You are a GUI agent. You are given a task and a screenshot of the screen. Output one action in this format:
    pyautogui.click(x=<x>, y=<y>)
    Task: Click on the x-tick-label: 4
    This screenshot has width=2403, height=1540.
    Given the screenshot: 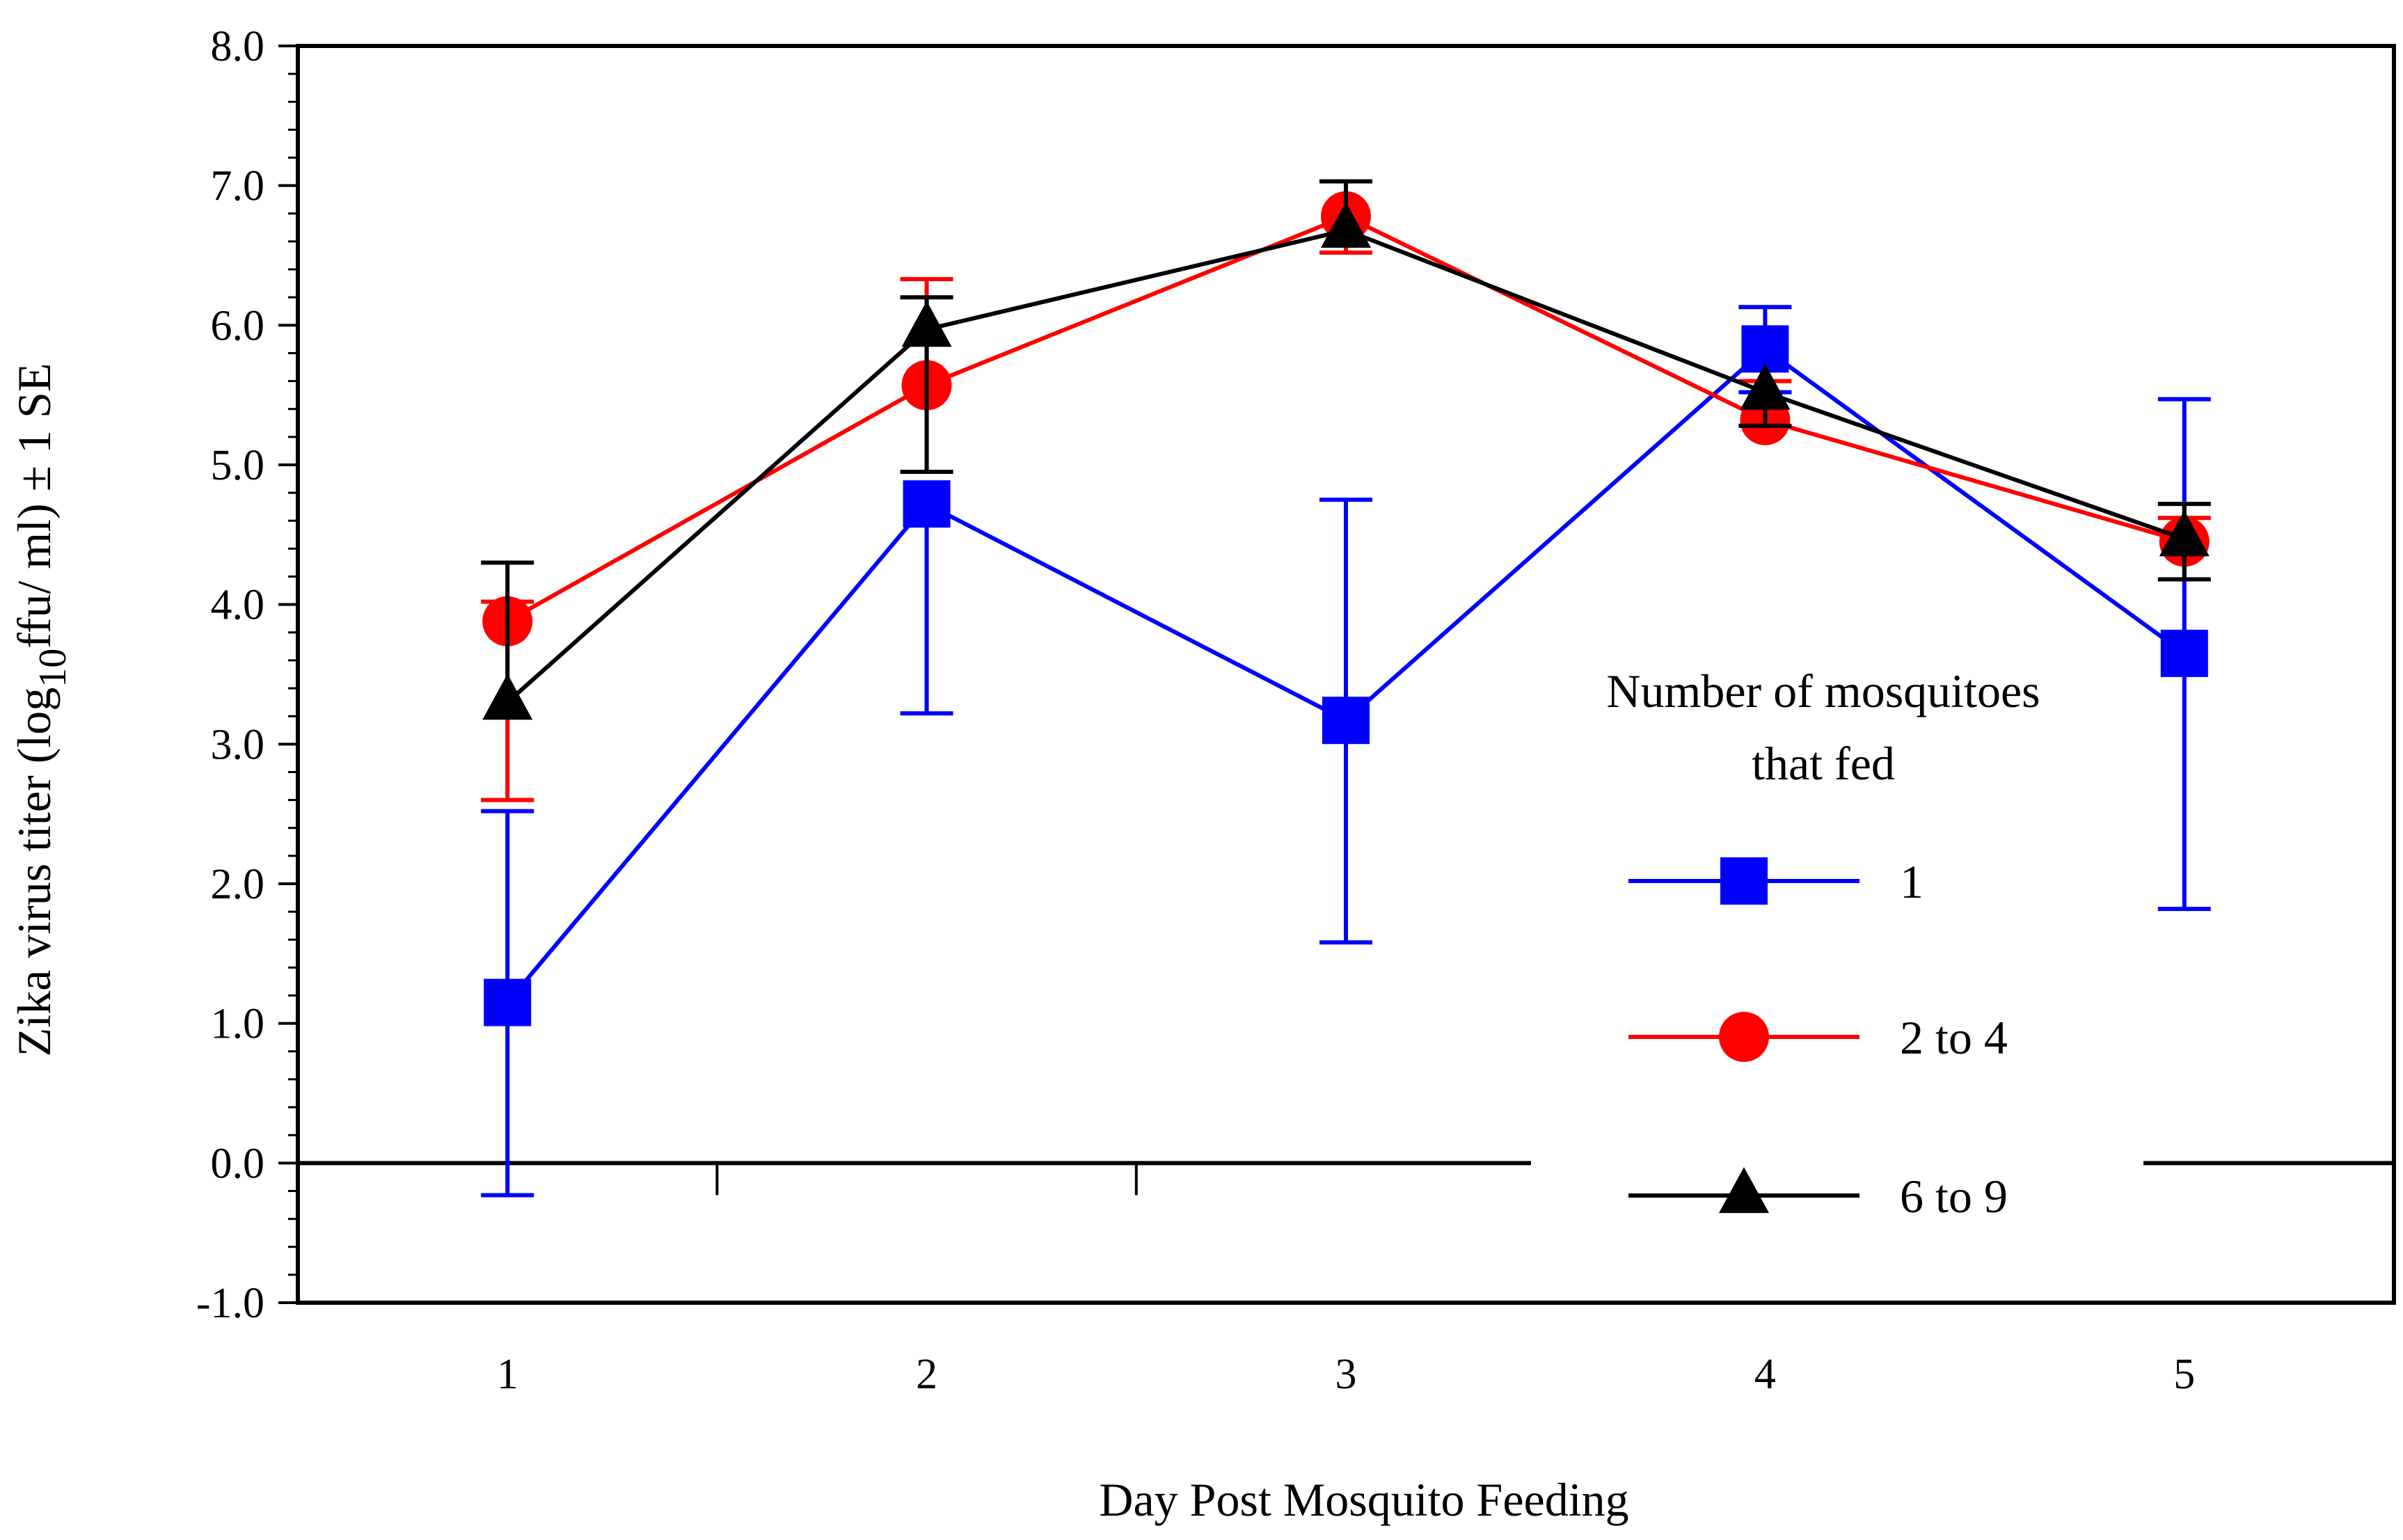 What is the action you would take?
    pyautogui.click(x=1765, y=1375)
    